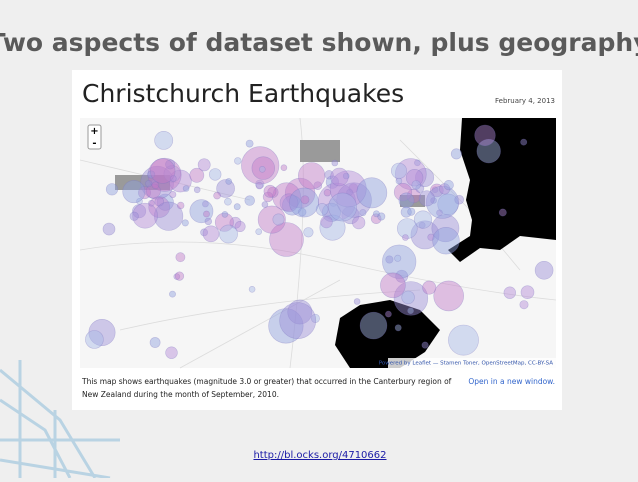 This screenshot has height=482, width=638. What do you see at coordinates (319, 455) in the screenshot?
I see `url-link: http://bl.ocks.org/4710662` at bounding box center [319, 455].